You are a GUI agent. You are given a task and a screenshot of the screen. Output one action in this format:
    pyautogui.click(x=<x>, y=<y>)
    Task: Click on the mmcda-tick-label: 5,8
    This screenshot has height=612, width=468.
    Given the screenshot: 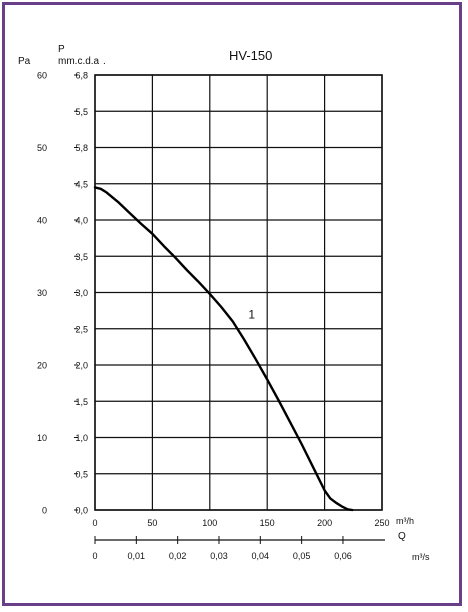 What is the action you would take?
    pyautogui.click(x=81, y=148)
    